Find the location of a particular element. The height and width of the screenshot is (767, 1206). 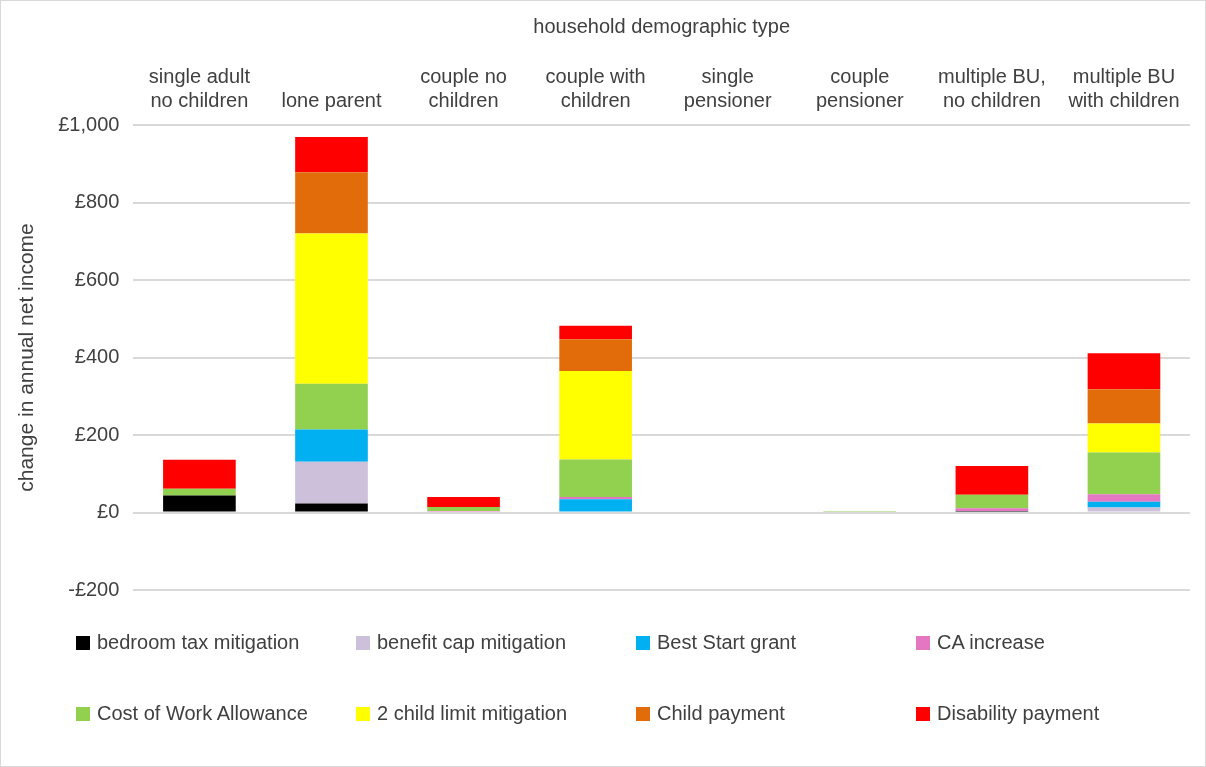

legend-label: bedroom tax mitigation is located at coordinates (198, 642).